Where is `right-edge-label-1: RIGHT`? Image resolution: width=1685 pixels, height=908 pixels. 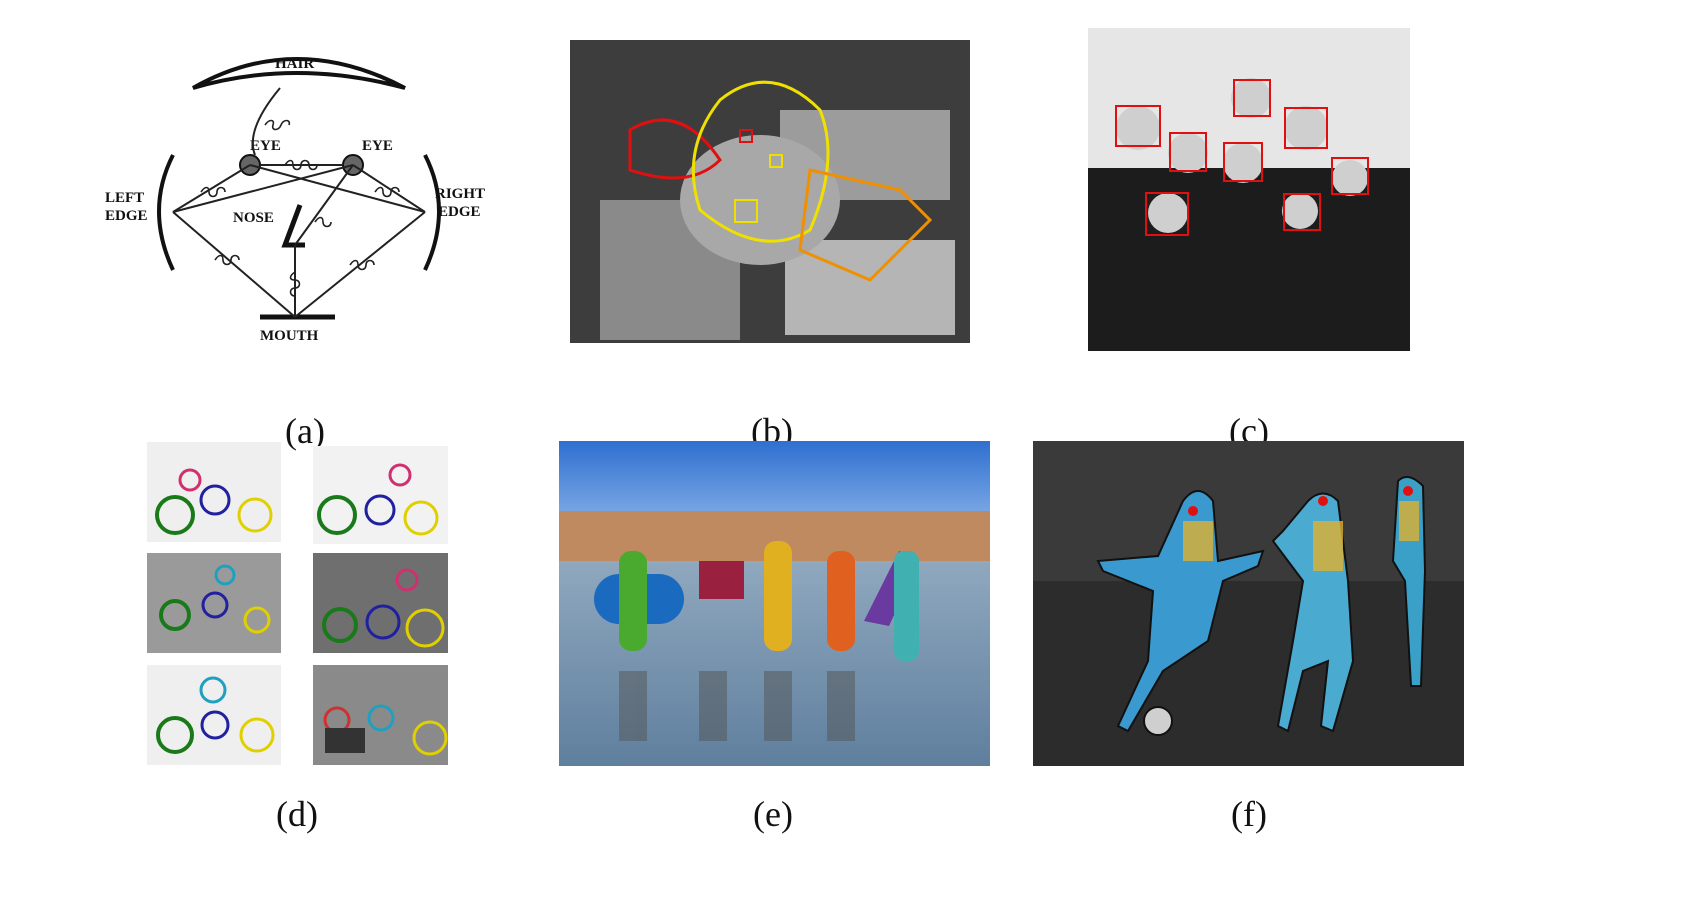 right-edge-label-1: RIGHT is located at coordinates (460, 194).